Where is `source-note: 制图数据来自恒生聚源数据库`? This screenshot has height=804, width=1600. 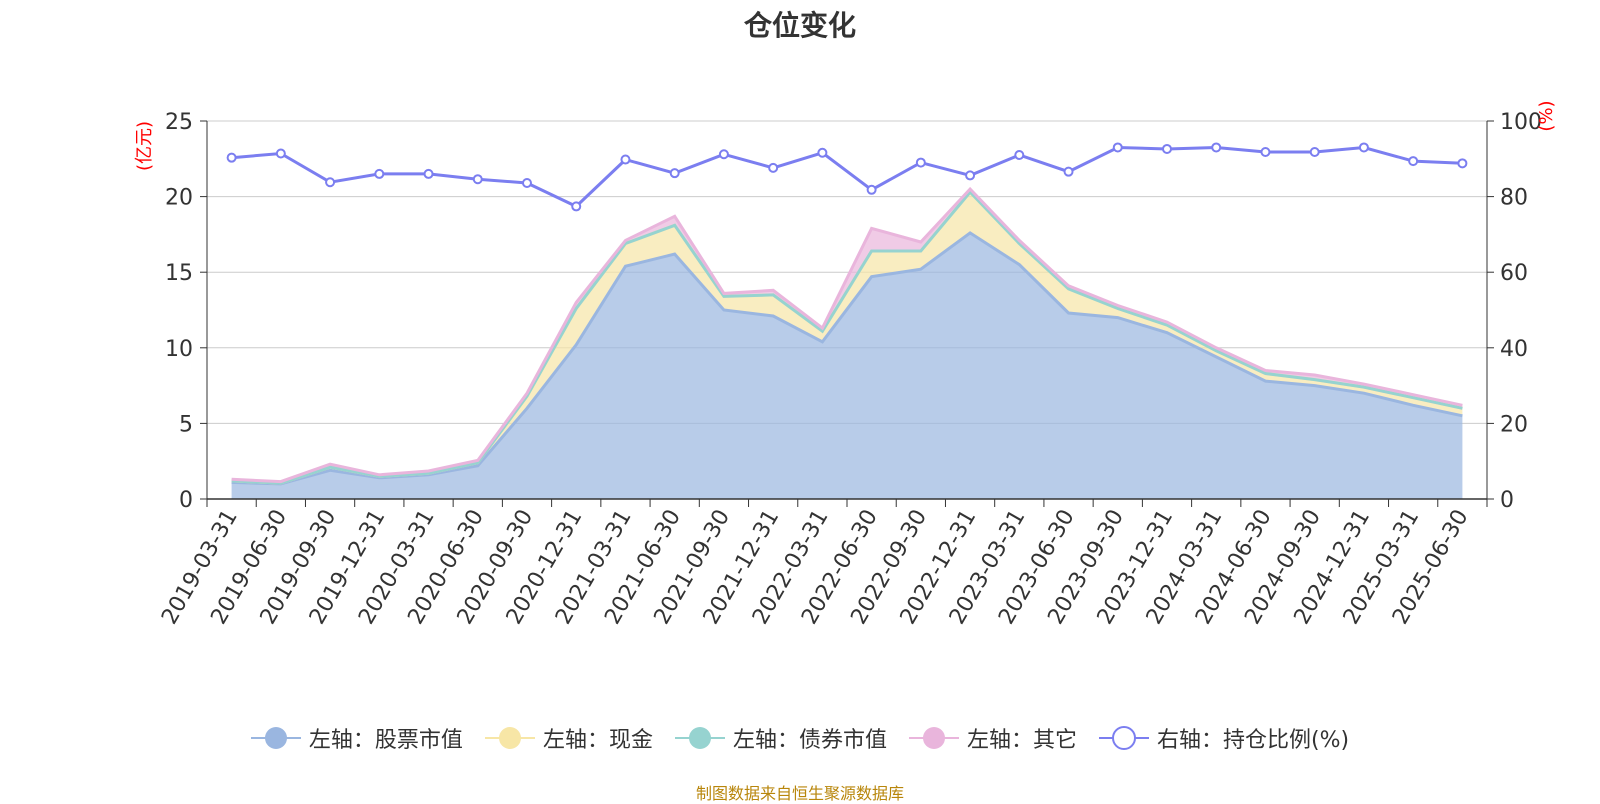 source-note: 制图数据来自恒生聚源数据库 is located at coordinates (799, 793).